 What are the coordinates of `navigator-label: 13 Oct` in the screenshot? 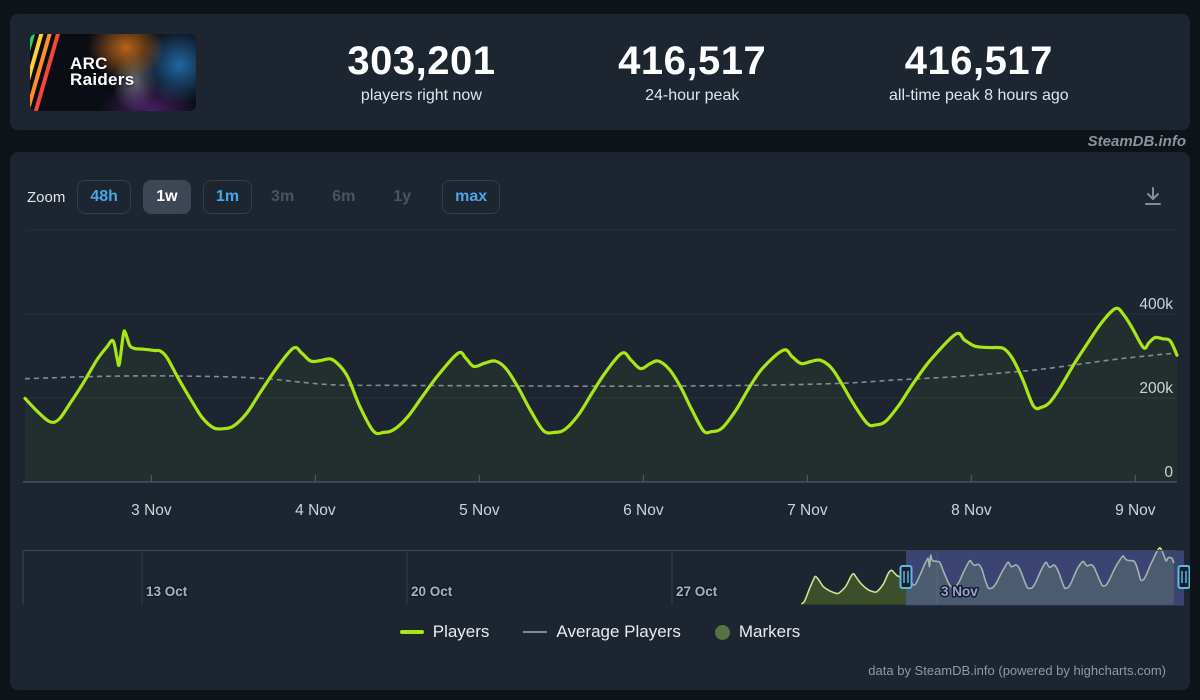 It's located at (167, 591).